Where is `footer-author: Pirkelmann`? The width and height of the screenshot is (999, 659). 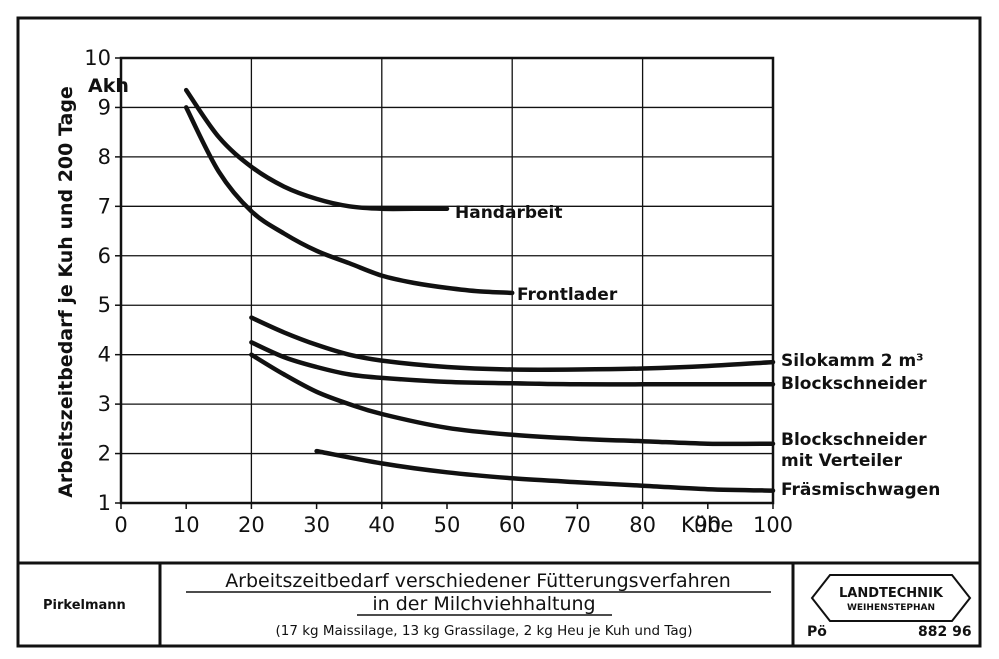
footer-author: Pirkelmann is located at coordinates (84, 605).